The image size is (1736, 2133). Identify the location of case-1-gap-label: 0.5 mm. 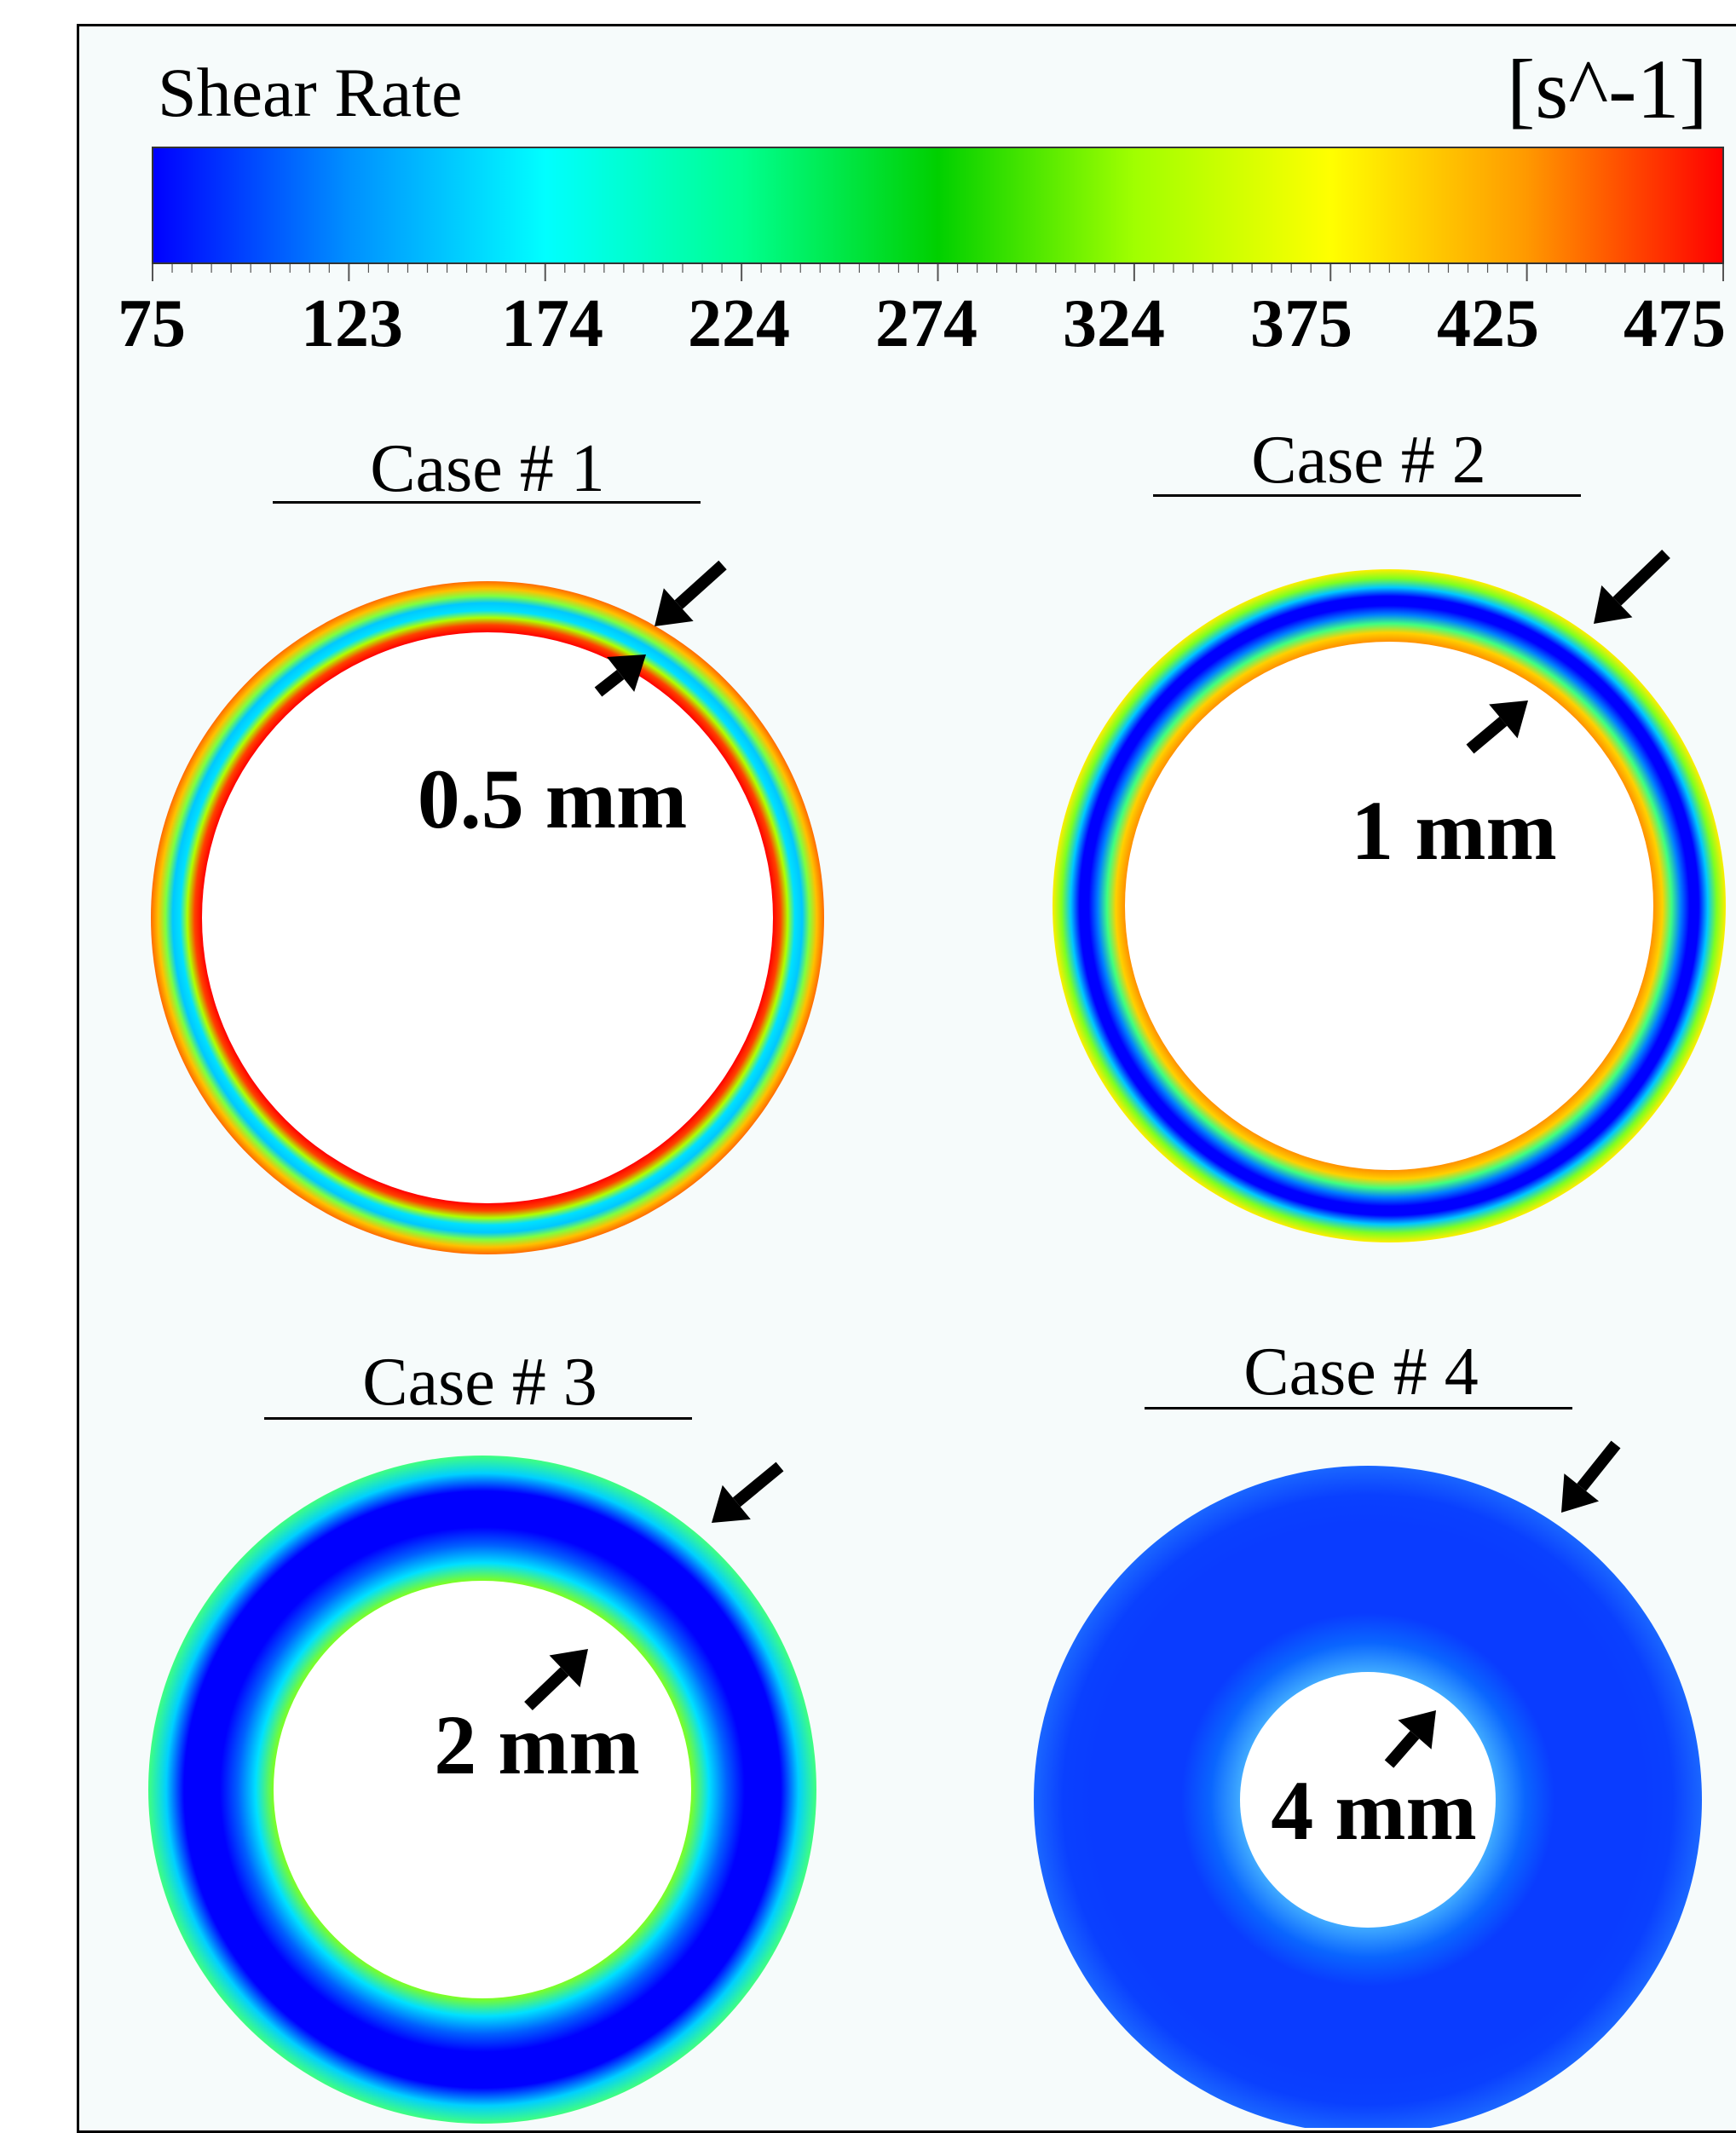
(552, 799).